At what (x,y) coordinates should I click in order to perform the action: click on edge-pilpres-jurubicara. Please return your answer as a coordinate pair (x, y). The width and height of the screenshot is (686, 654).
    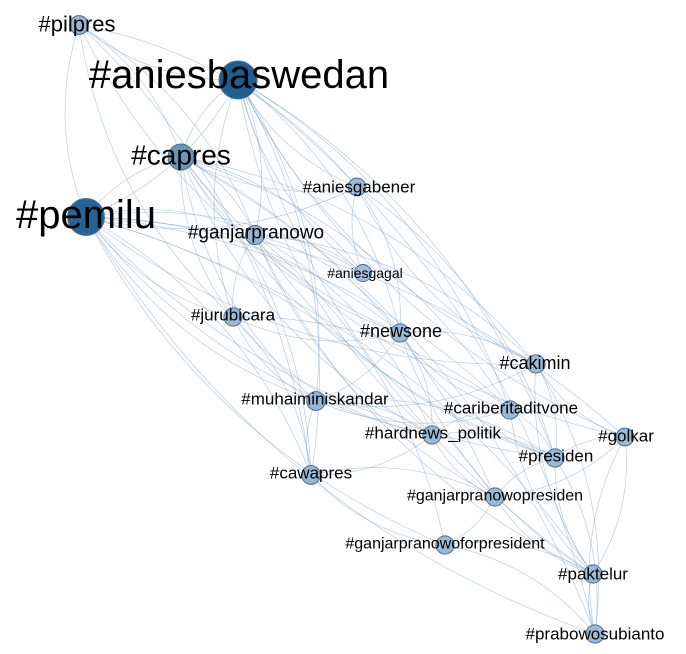
    Looking at the image, I should click on (156, 171).